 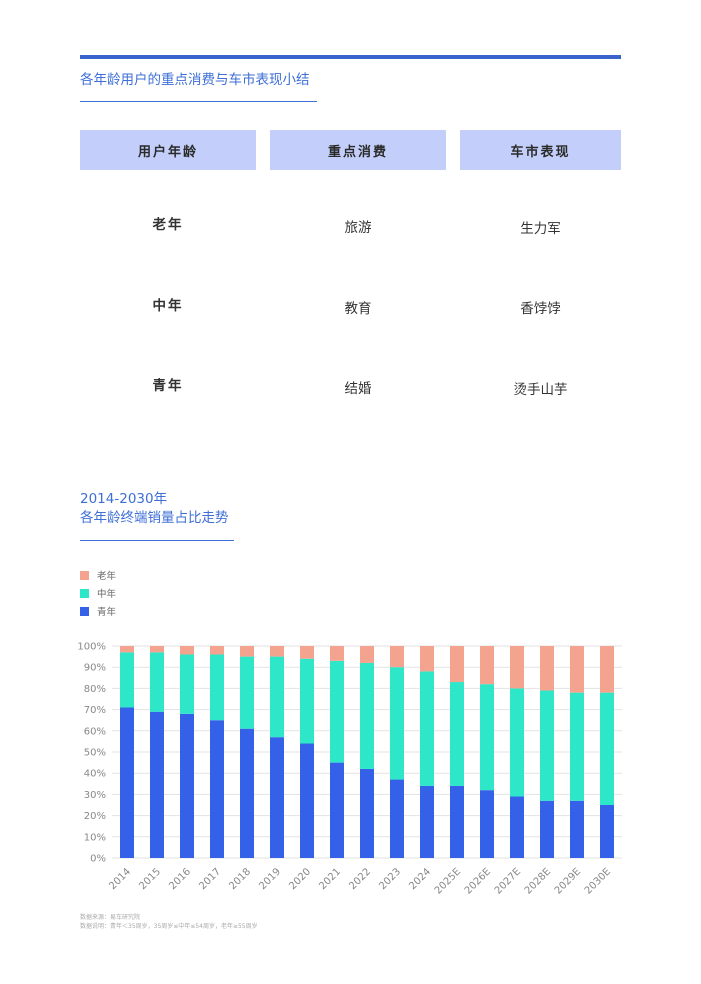 I want to click on y-tick-label: 70%, so click(x=95, y=710).